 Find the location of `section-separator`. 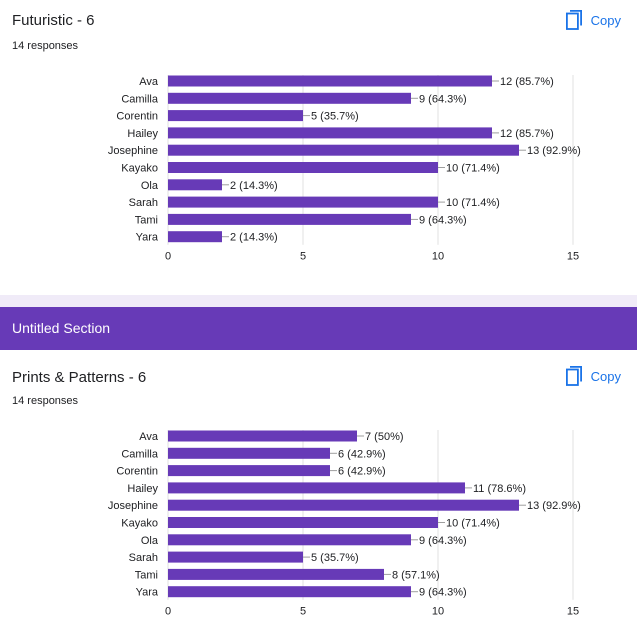

section-separator is located at coordinates (318, 301).